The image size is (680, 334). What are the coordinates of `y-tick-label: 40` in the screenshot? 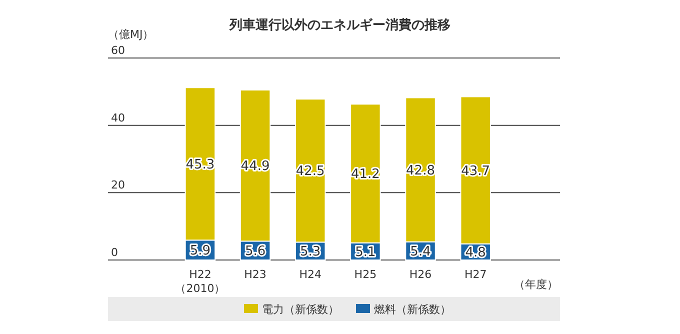 It's located at (118, 117).